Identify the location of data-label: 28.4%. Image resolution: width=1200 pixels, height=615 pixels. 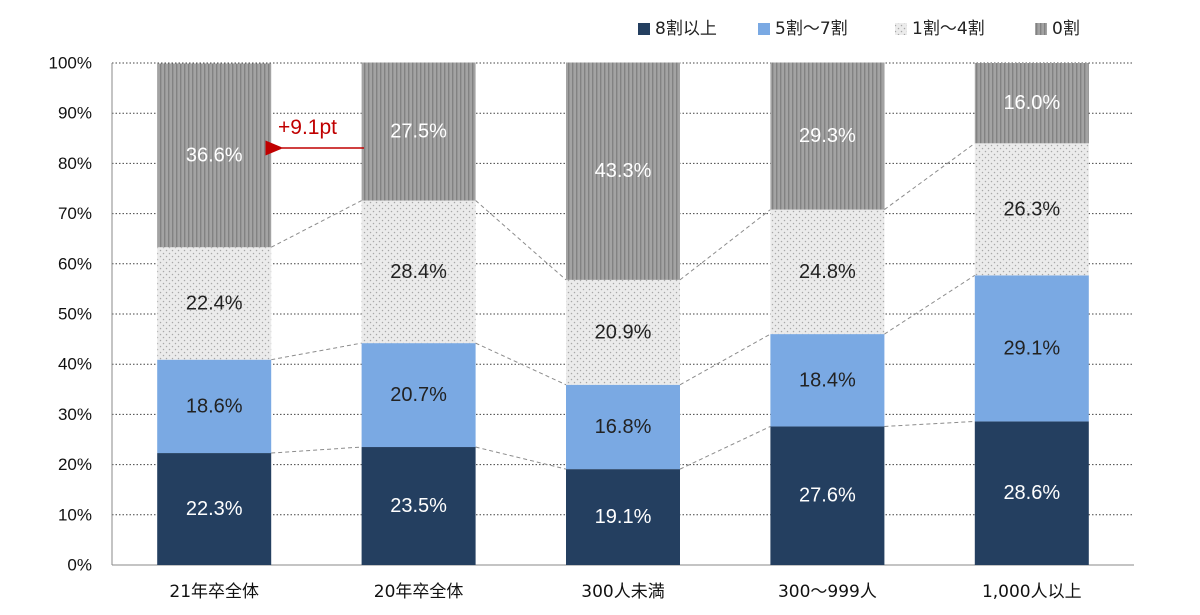
(418, 272).